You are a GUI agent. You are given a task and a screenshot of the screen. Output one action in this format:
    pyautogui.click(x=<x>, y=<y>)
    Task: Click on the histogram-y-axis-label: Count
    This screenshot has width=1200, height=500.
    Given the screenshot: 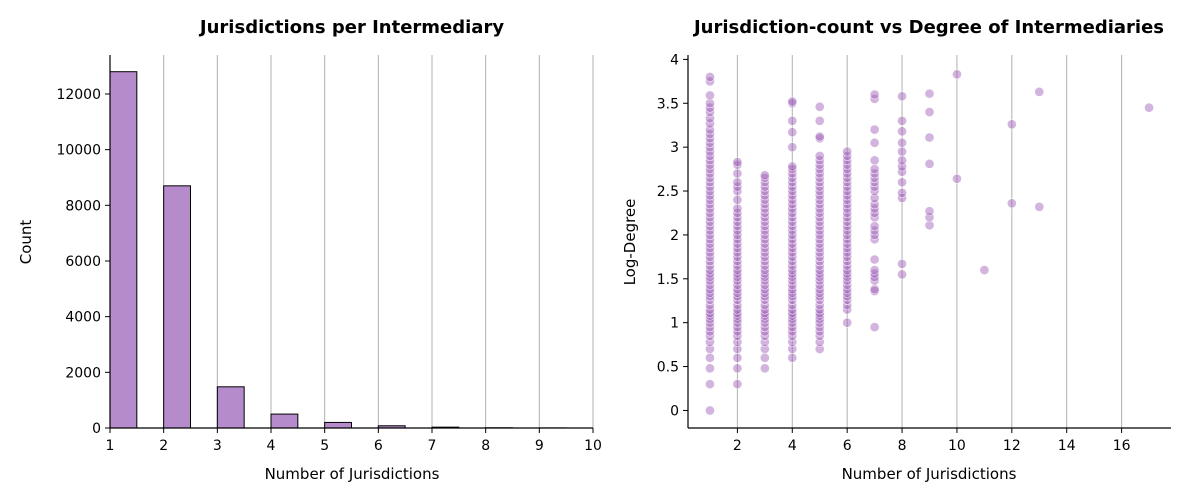 What is the action you would take?
    pyautogui.click(x=26, y=242)
    